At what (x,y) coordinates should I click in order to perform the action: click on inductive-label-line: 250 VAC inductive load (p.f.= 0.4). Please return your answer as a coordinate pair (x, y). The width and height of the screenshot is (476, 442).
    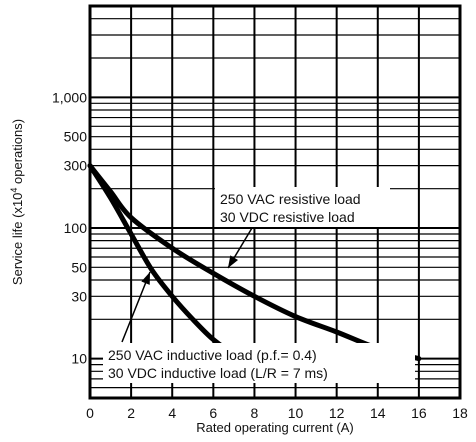
    Looking at the image, I should click on (212, 355).